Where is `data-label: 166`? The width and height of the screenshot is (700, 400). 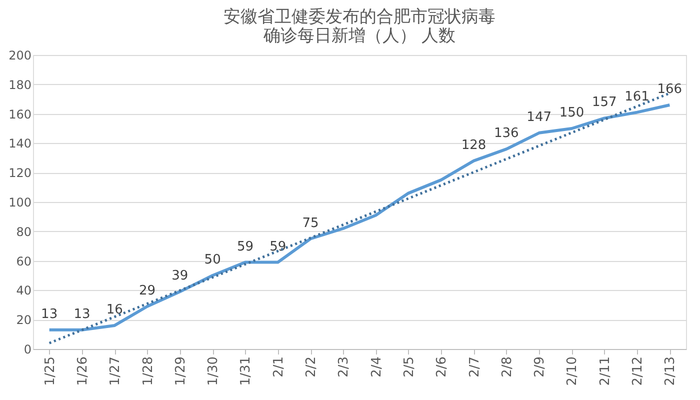 data-label: 166 is located at coordinates (669, 89).